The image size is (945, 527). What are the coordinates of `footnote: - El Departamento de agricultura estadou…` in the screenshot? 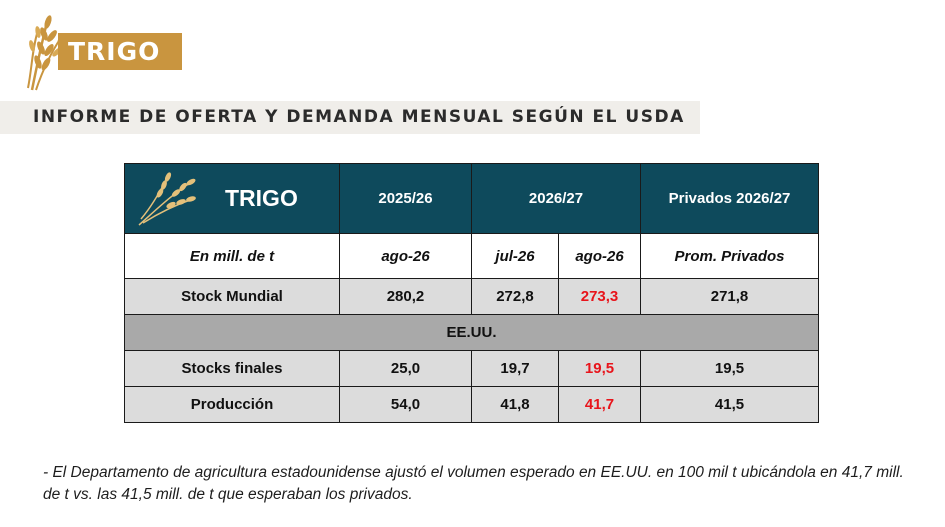 It's located at (473, 483).